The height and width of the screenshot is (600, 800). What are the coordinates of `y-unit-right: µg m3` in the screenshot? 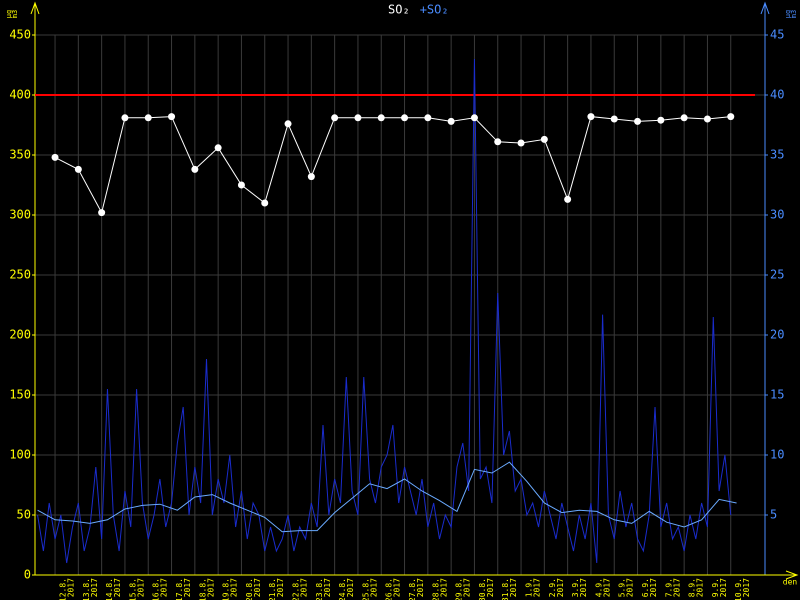 It's located at (791, 14).